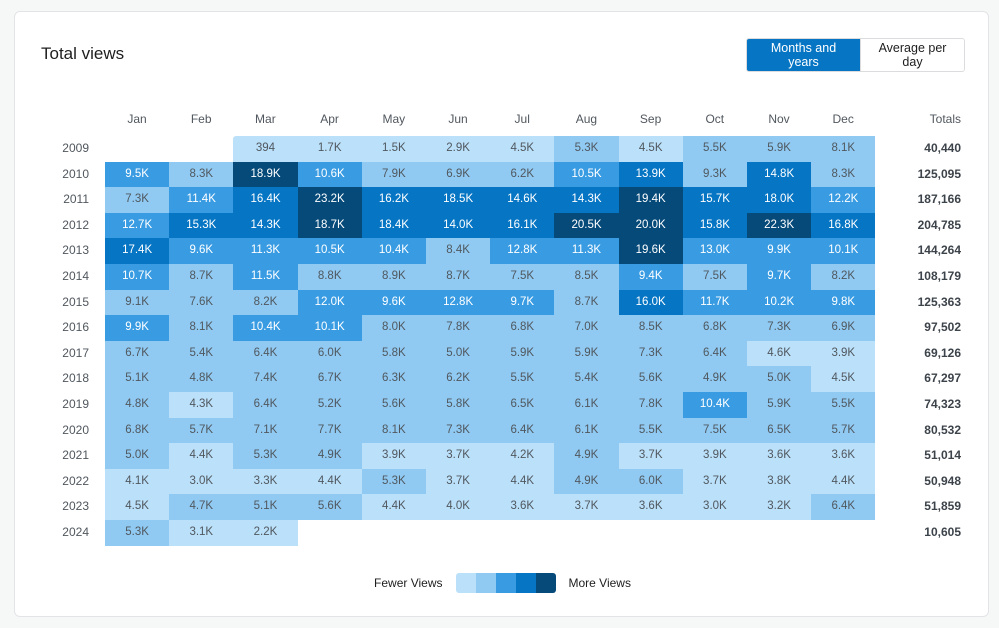 The image size is (999, 628). What do you see at coordinates (586, 200) in the screenshot?
I see `heatmap-cell: 14.3K` at bounding box center [586, 200].